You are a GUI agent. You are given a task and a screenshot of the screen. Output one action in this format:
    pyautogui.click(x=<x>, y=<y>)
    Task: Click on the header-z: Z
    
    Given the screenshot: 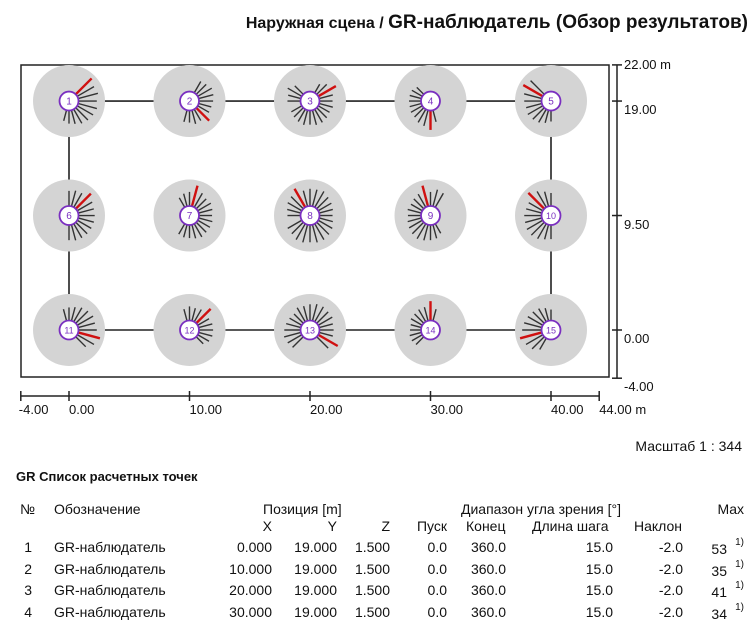 What is the action you would take?
    pyautogui.click(x=385, y=526)
    